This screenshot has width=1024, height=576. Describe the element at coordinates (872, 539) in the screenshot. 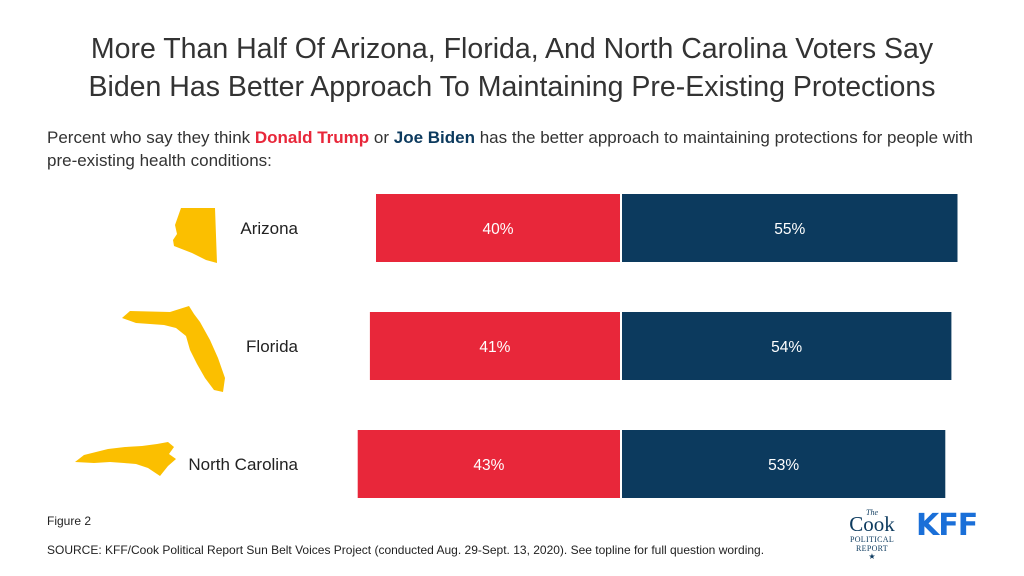

I see `cook-logo-line2: POLITICAL` at that location.